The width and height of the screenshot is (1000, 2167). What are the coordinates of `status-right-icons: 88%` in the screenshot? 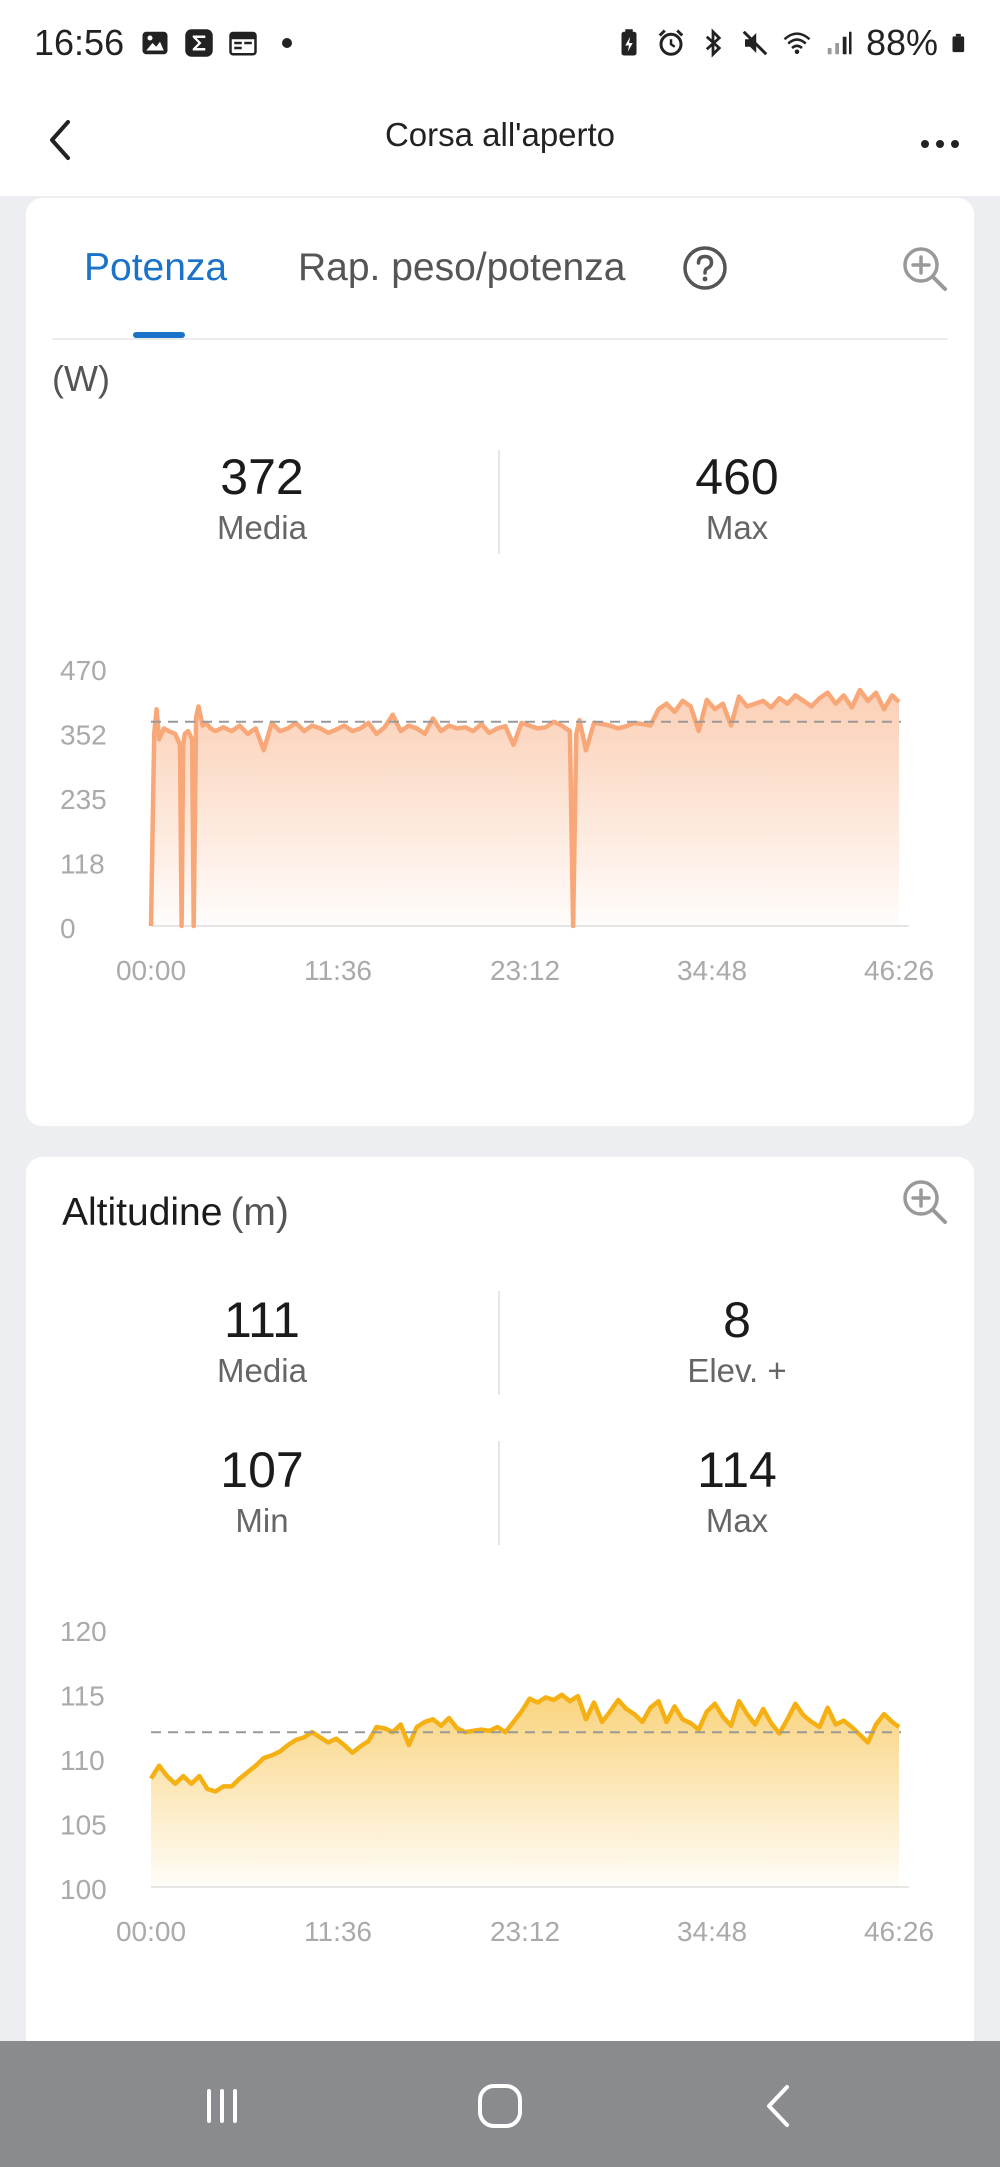 It's located at (792, 43).